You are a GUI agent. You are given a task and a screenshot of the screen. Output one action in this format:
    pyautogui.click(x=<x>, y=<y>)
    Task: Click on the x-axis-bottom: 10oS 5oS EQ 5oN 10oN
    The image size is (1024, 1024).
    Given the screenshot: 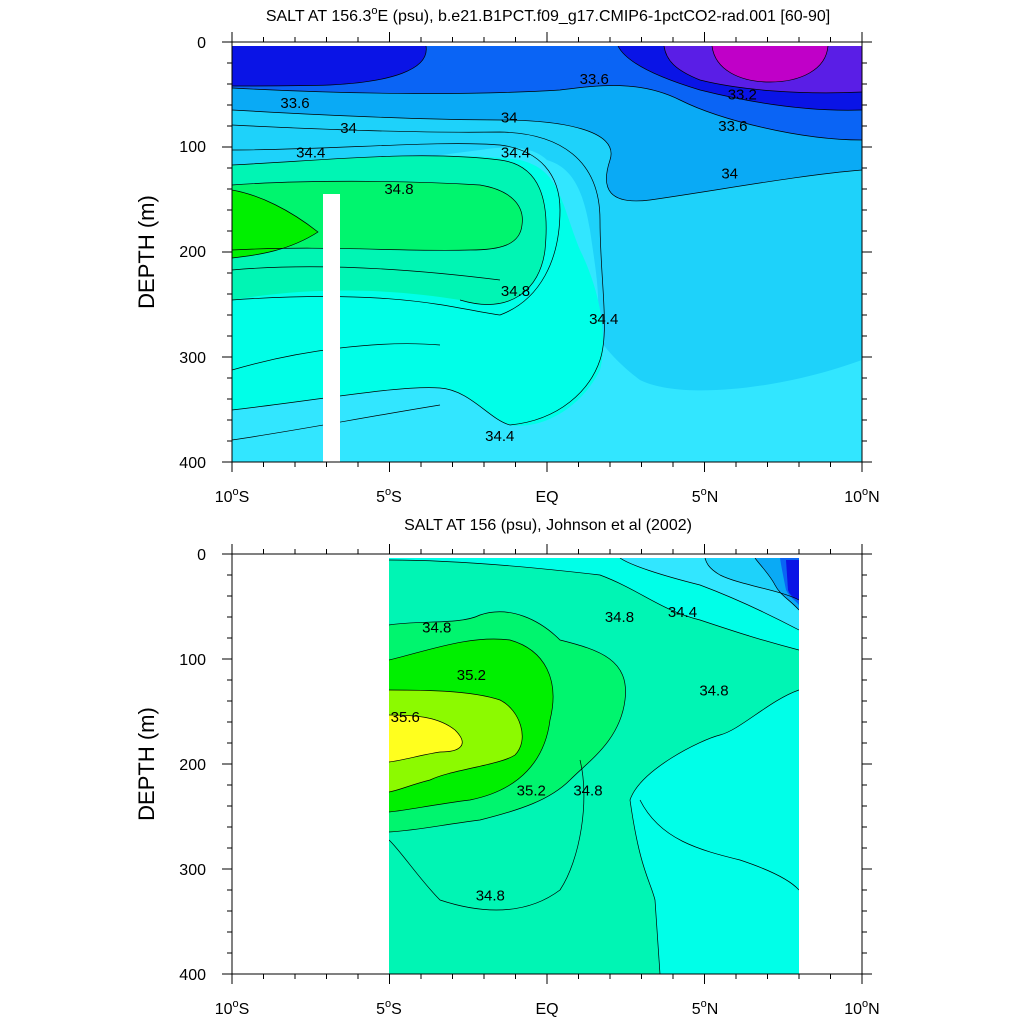 What is the action you would take?
    pyautogui.click(x=547, y=1008)
    